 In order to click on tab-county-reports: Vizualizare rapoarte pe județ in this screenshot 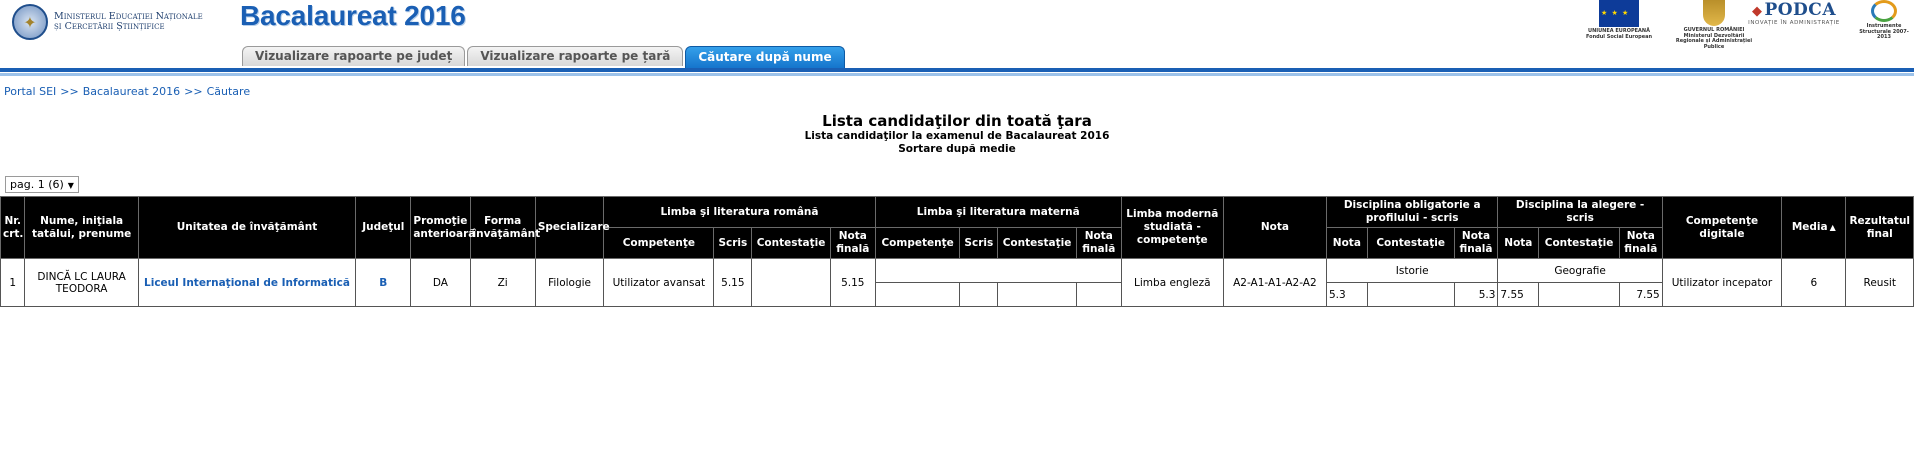, I will do `click(354, 56)`.